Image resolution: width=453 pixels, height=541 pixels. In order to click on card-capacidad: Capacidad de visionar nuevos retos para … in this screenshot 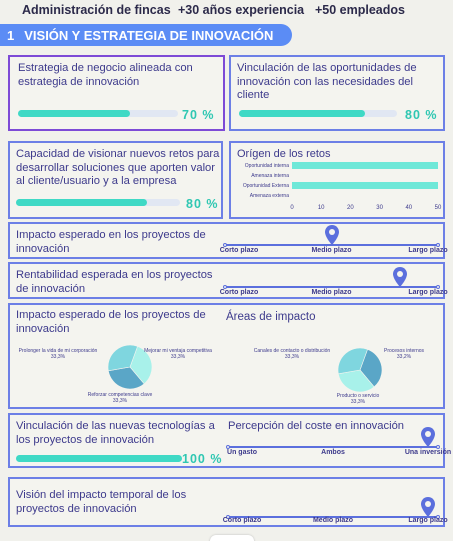, I will do `click(115, 180)`.